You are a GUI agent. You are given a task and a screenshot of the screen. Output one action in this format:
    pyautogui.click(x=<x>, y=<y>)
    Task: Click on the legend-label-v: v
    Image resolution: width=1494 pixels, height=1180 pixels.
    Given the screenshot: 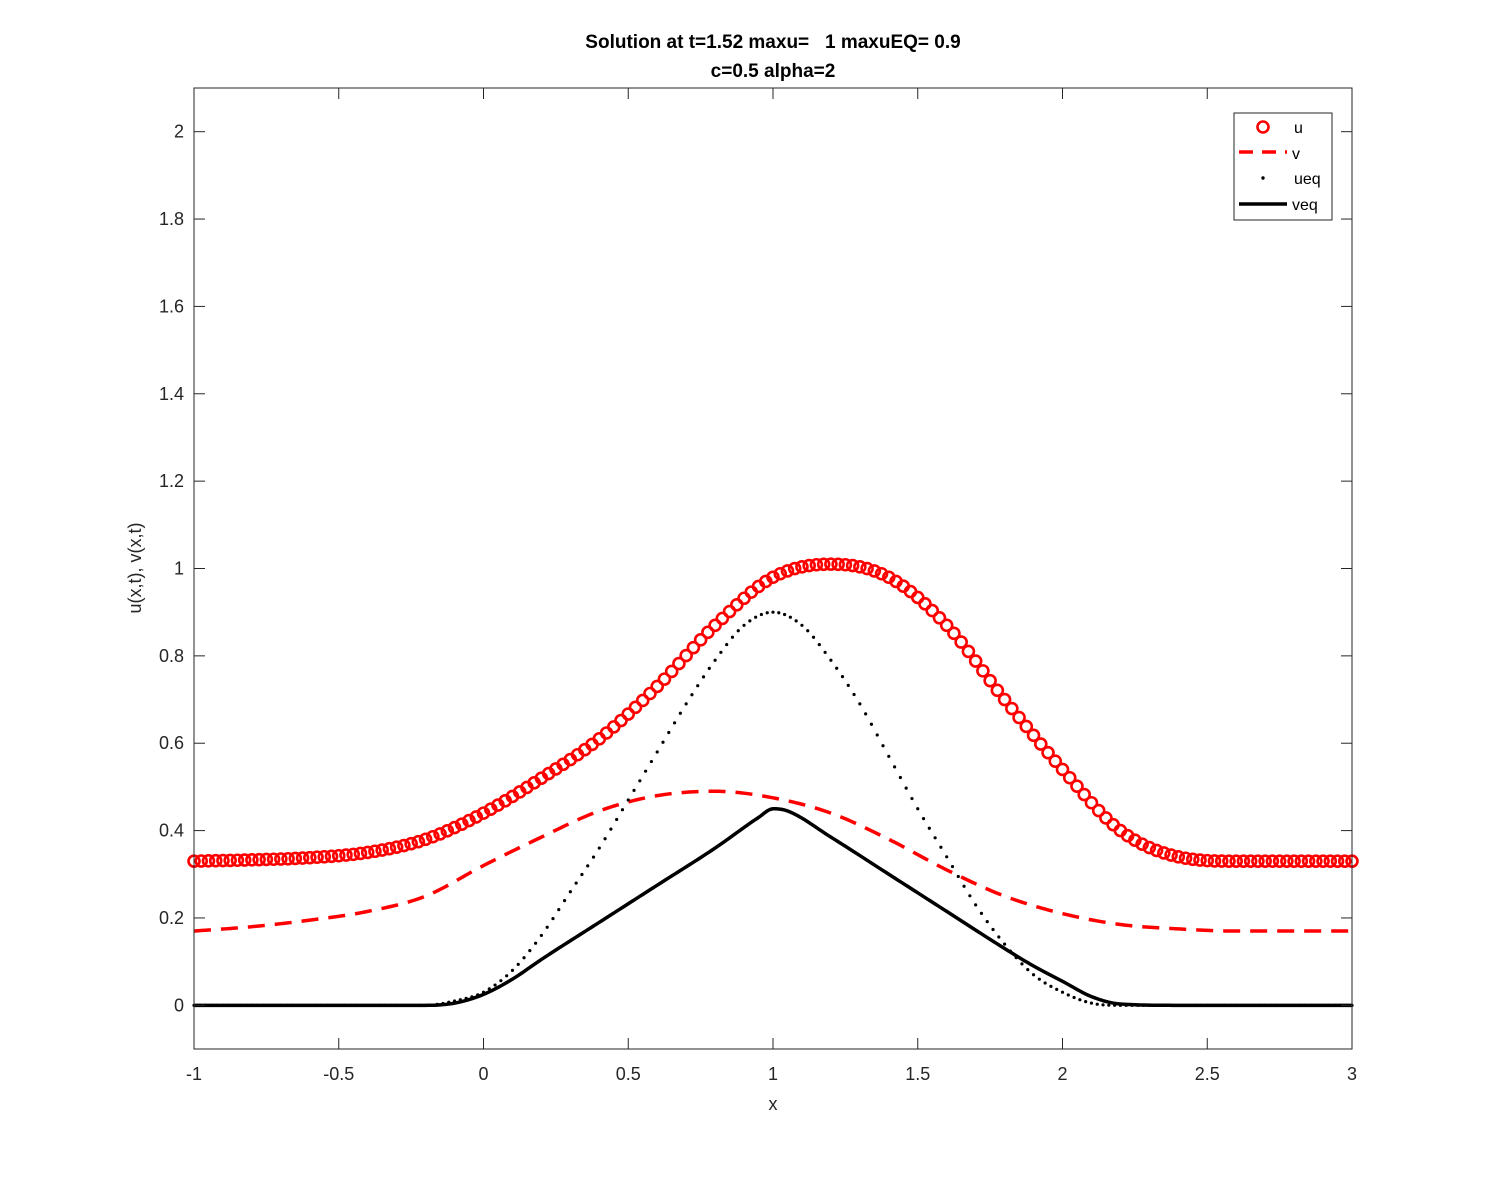 What is the action you would take?
    pyautogui.click(x=1296, y=154)
    